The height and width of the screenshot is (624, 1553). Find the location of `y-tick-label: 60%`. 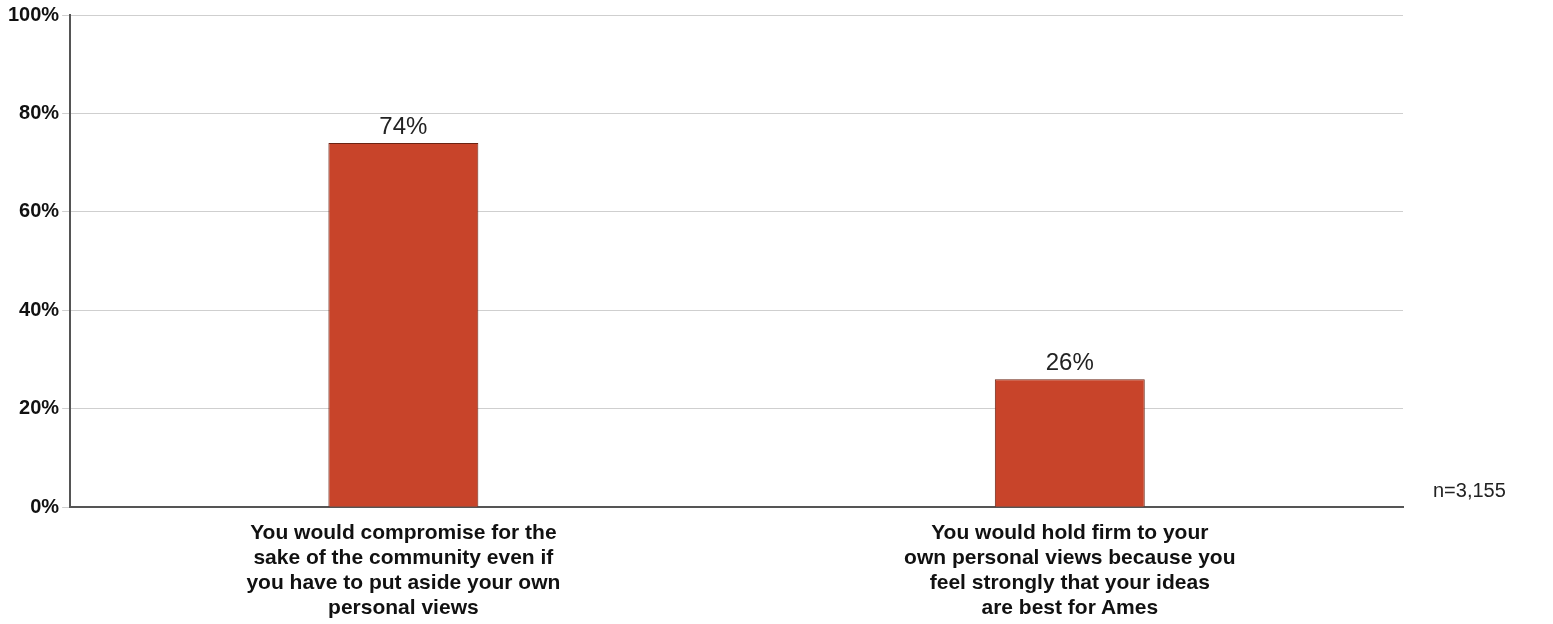

y-tick-label: 60% is located at coordinates (39, 210).